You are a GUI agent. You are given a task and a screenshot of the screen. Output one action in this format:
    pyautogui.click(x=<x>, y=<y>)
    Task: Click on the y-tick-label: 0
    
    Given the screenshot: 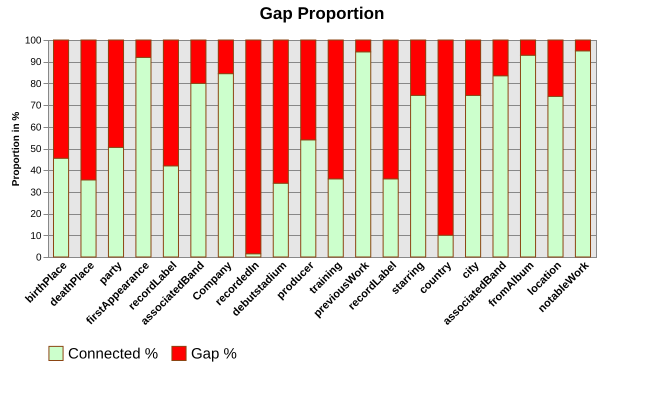 What is the action you would take?
    pyautogui.click(x=39, y=258)
    